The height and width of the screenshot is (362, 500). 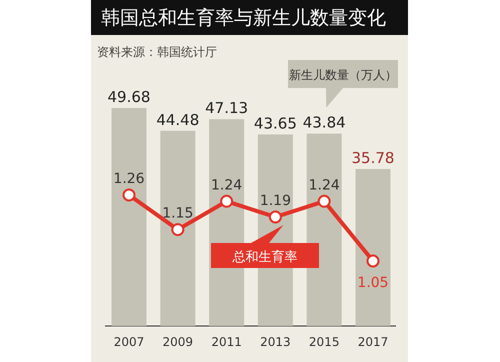 What do you see at coordinates (243, 18) in the screenshot?
I see `chart-title: 韩国总和生育率与新生儿数量变化` at bounding box center [243, 18].